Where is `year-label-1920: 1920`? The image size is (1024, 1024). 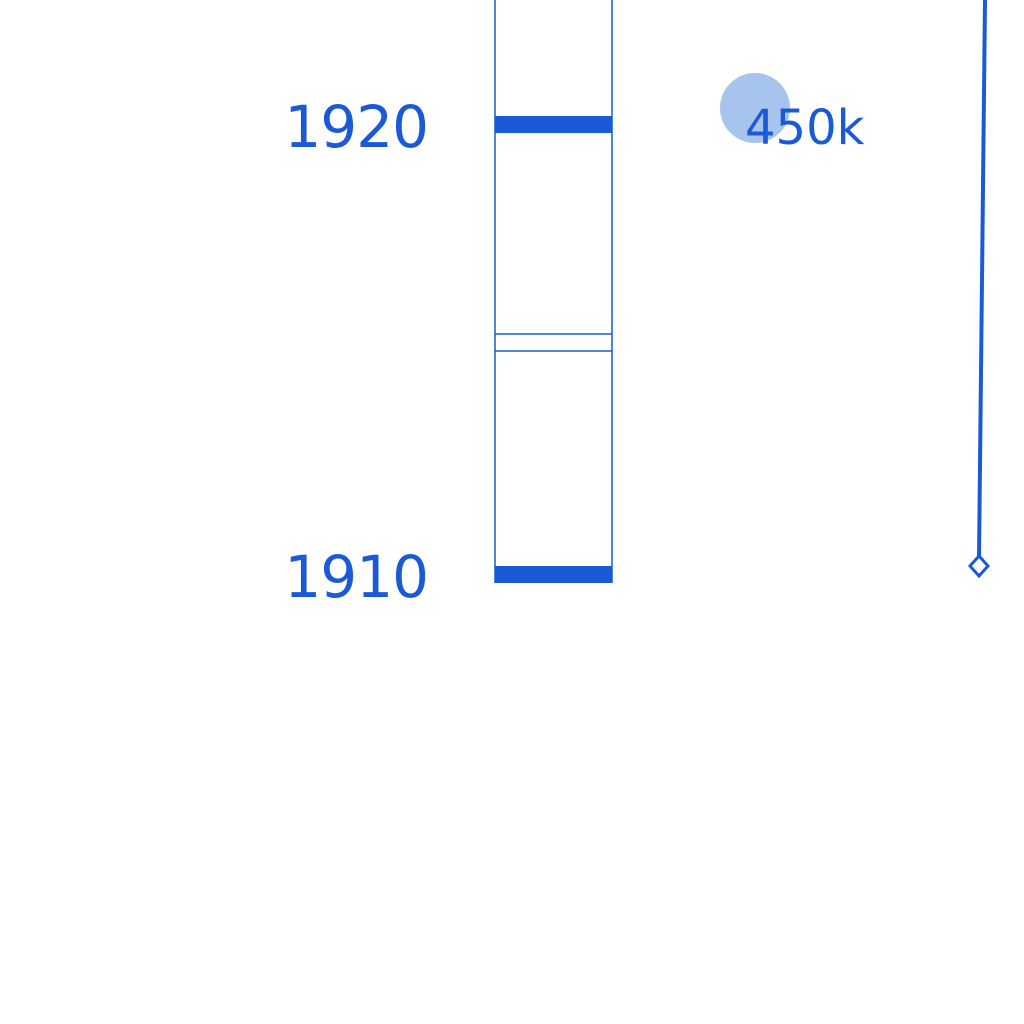
year-label-1920: 1920 is located at coordinates (356, 127).